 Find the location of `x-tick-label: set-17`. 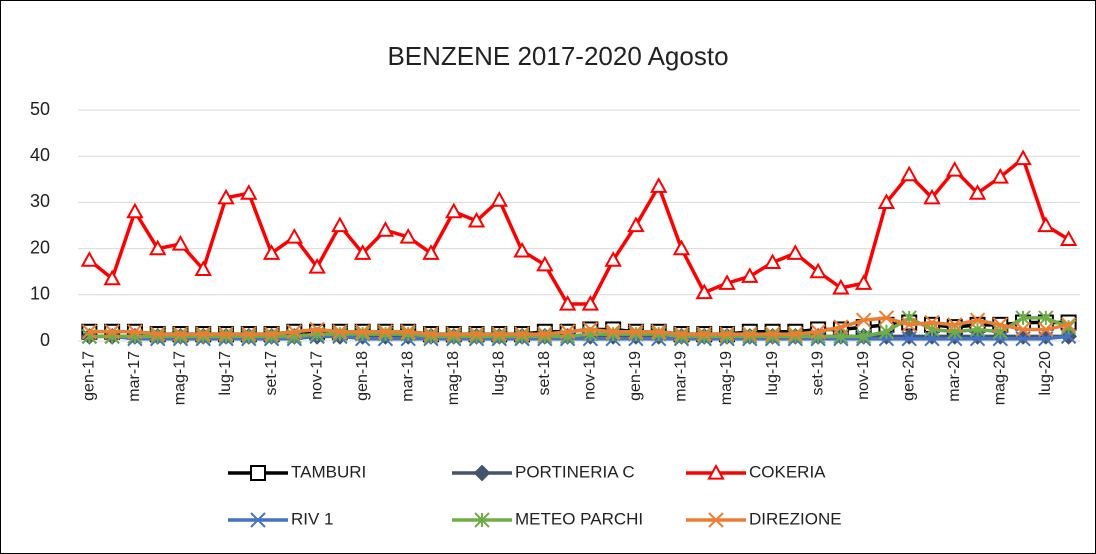

x-tick-label: set-17 is located at coordinates (271, 373).